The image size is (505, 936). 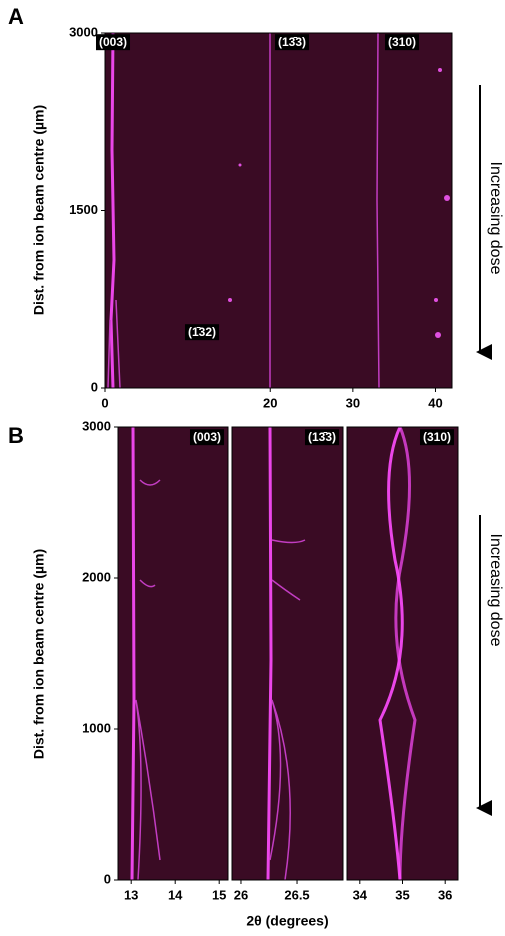 I want to click on x-tick-label: 20, so click(x=270, y=402).